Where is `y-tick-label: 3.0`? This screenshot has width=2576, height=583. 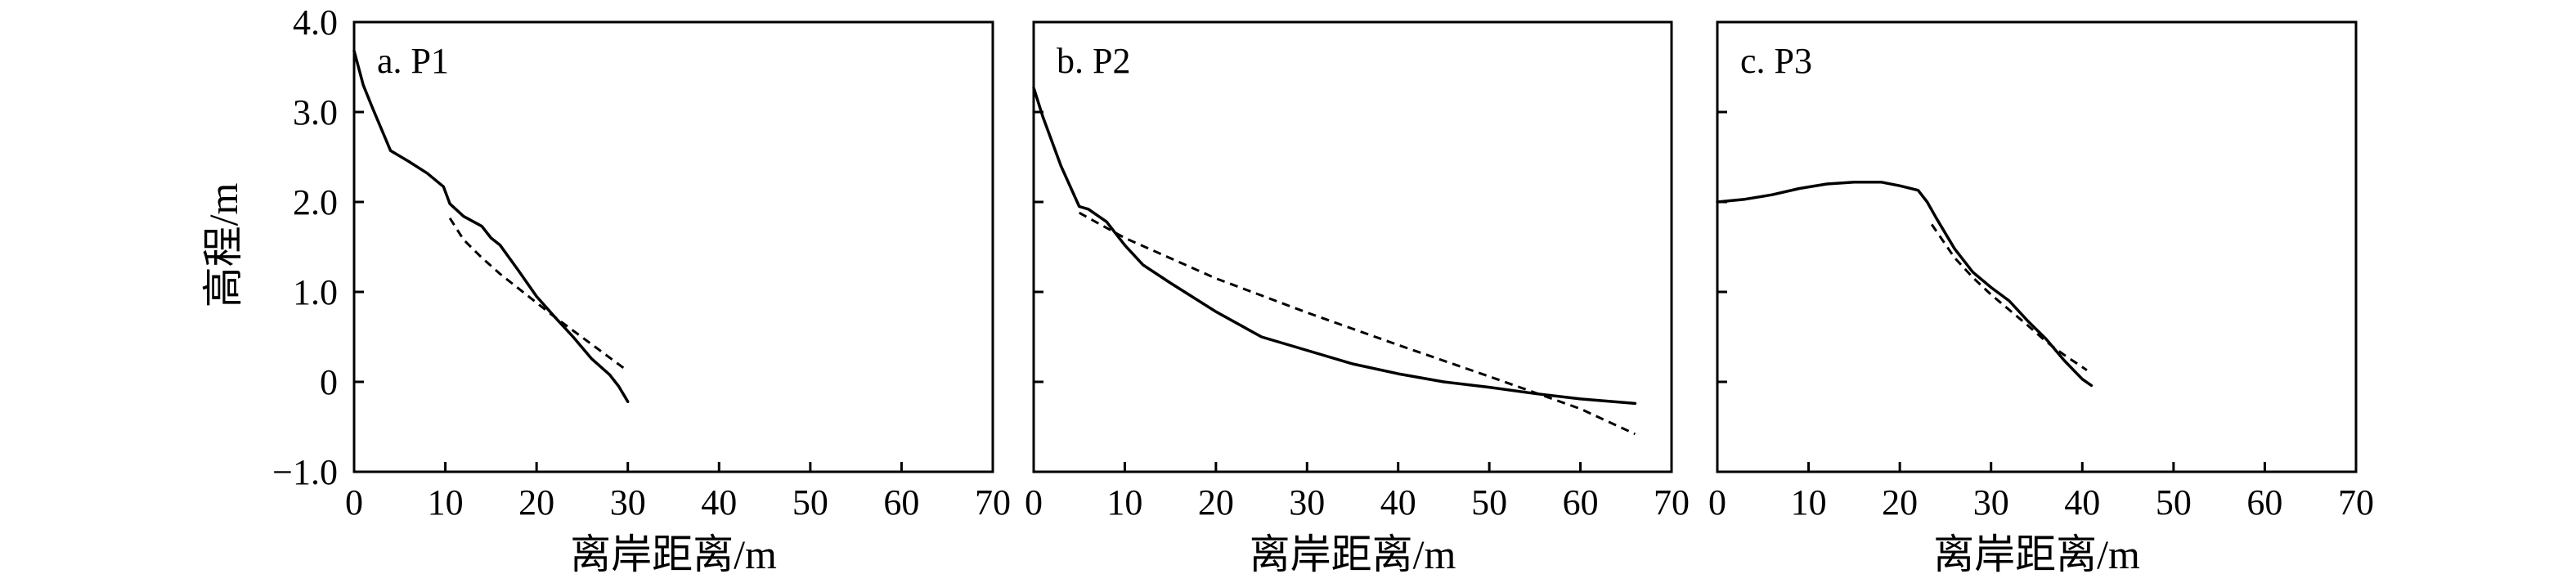
y-tick-label: 3.0 is located at coordinates (316, 112).